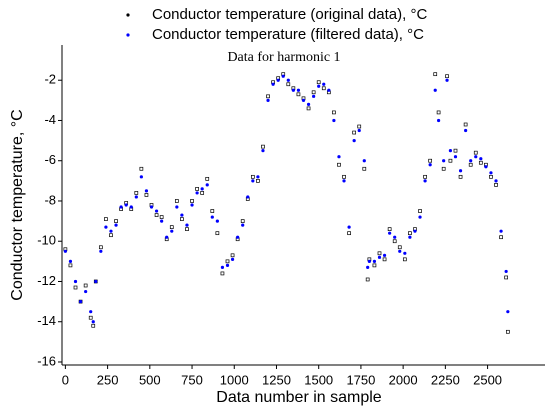 This screenshot has height=409, width=550. What do you see at coordinates (299, 397) in the screenshot?
I see `x-axis-label: Data number in sample` at bounding box center [299, 397].